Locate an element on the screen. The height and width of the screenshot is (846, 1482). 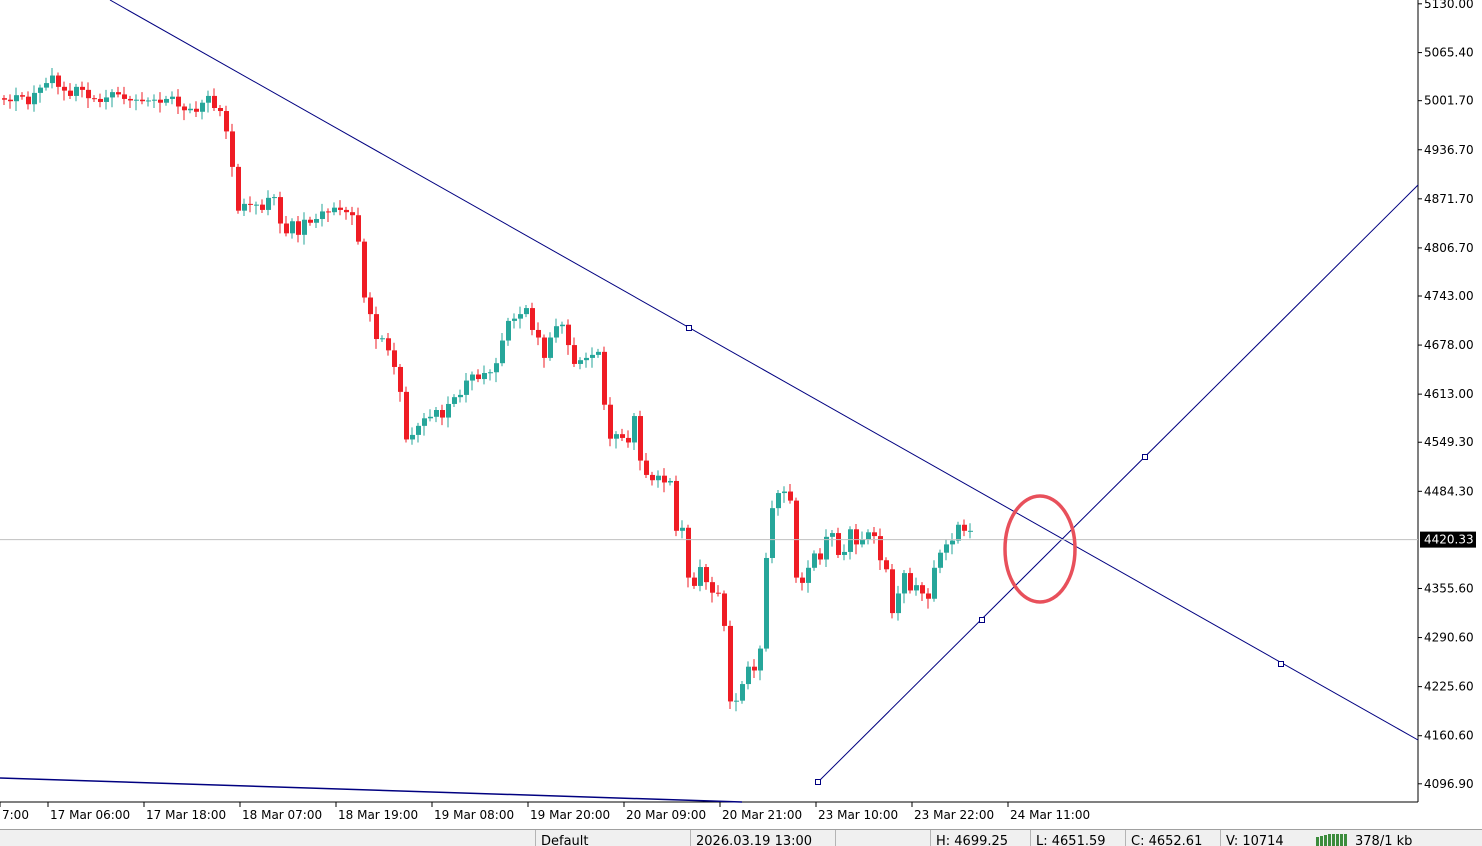
x-tick-label: 19 Mar 08:00 is located at coordinates (474, 815).